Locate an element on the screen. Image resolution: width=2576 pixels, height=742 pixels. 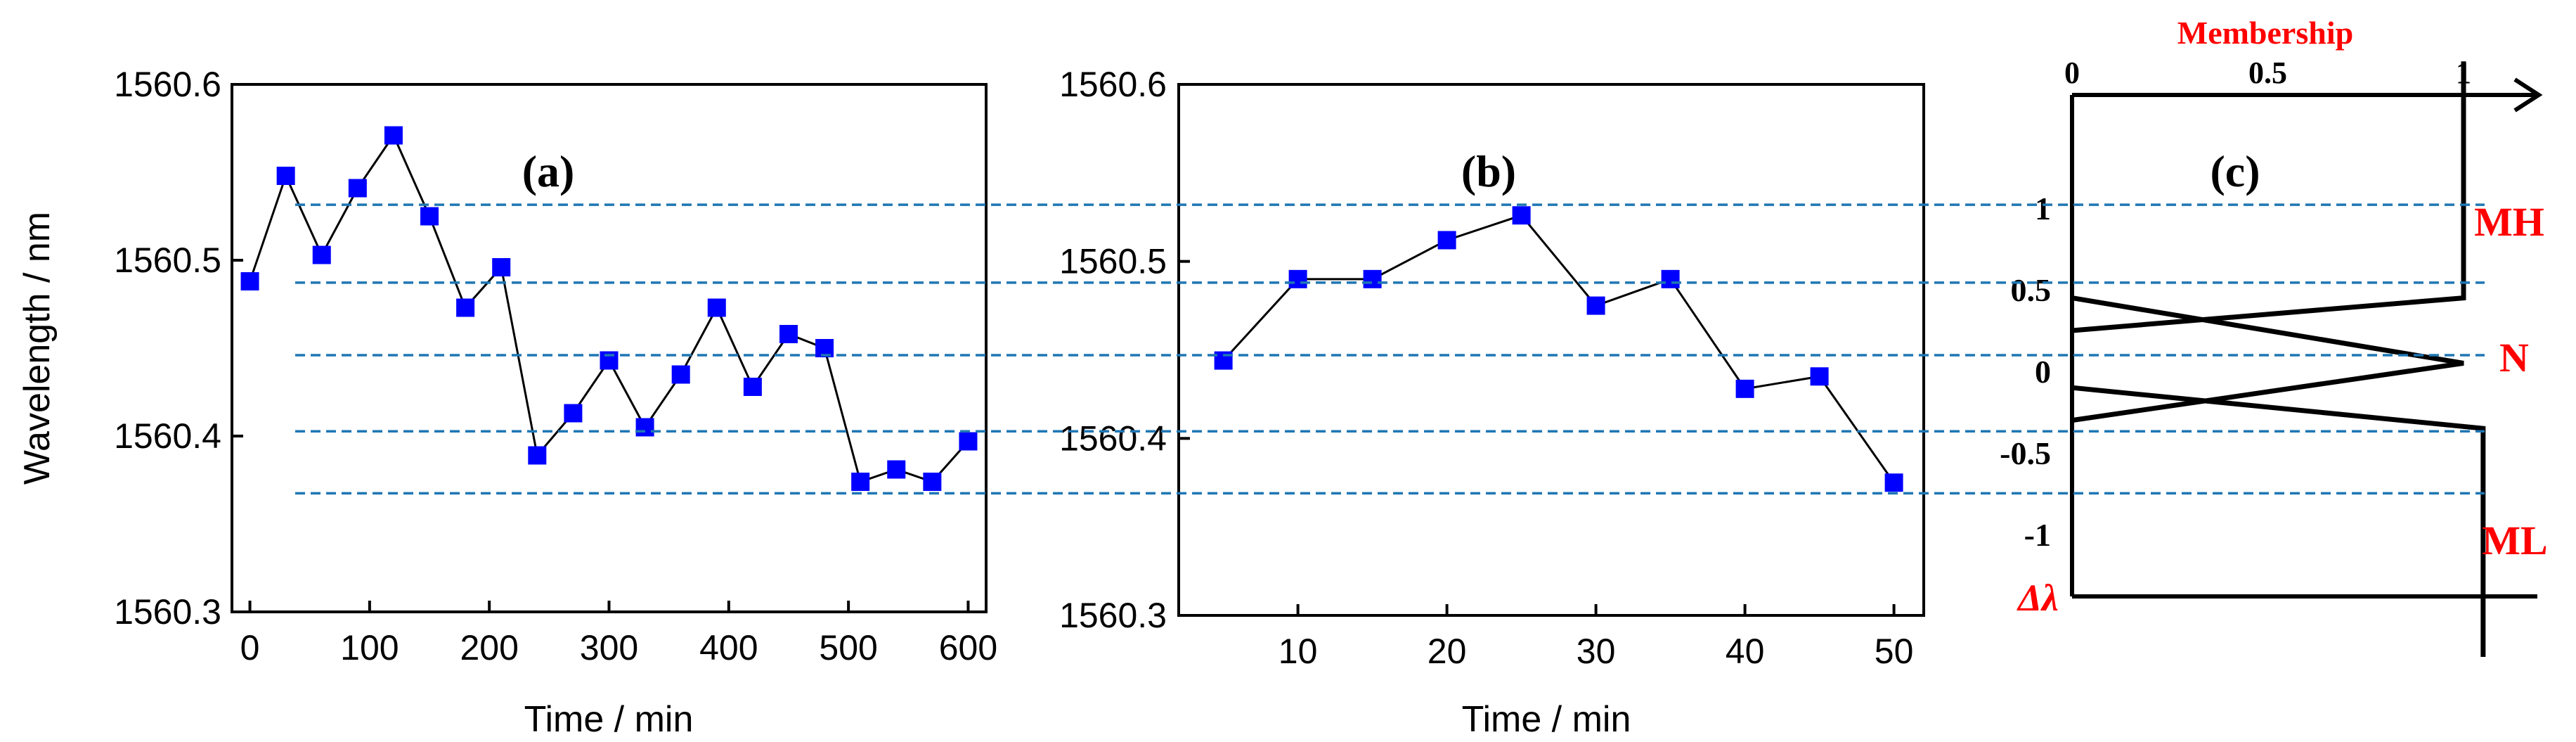
set-label-n: N is located at coordinates (2514, 358).